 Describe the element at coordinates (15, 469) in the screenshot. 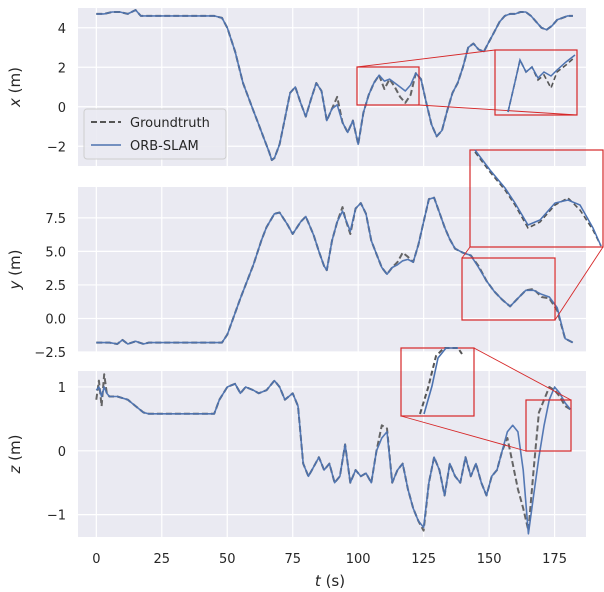

I see `y-axis-label-var: z` at that location.